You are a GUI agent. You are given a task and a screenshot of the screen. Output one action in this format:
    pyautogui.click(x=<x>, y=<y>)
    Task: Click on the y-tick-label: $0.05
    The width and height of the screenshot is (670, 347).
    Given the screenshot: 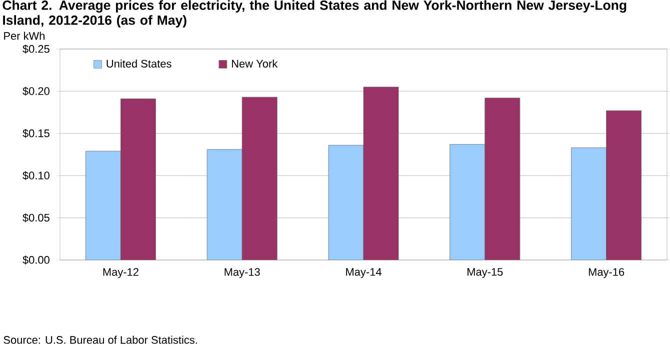 What is the action you would take?
    pyautogui.click(x=36, y=217)
    